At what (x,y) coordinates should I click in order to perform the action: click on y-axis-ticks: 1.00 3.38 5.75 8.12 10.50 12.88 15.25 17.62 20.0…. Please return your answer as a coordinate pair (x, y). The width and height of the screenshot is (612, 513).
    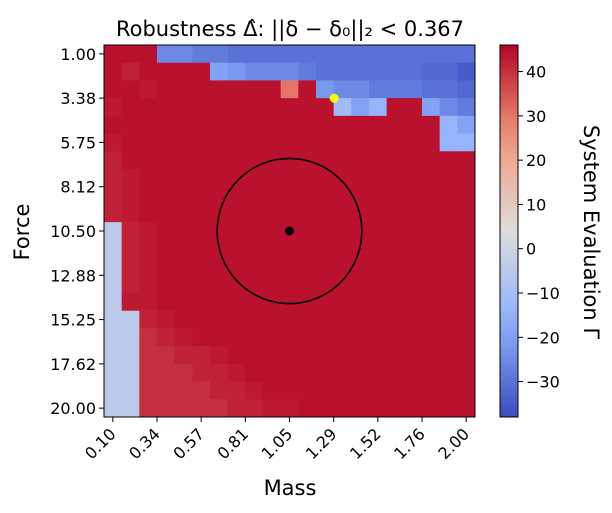
    Looking at the image, I should click on (77, 231).